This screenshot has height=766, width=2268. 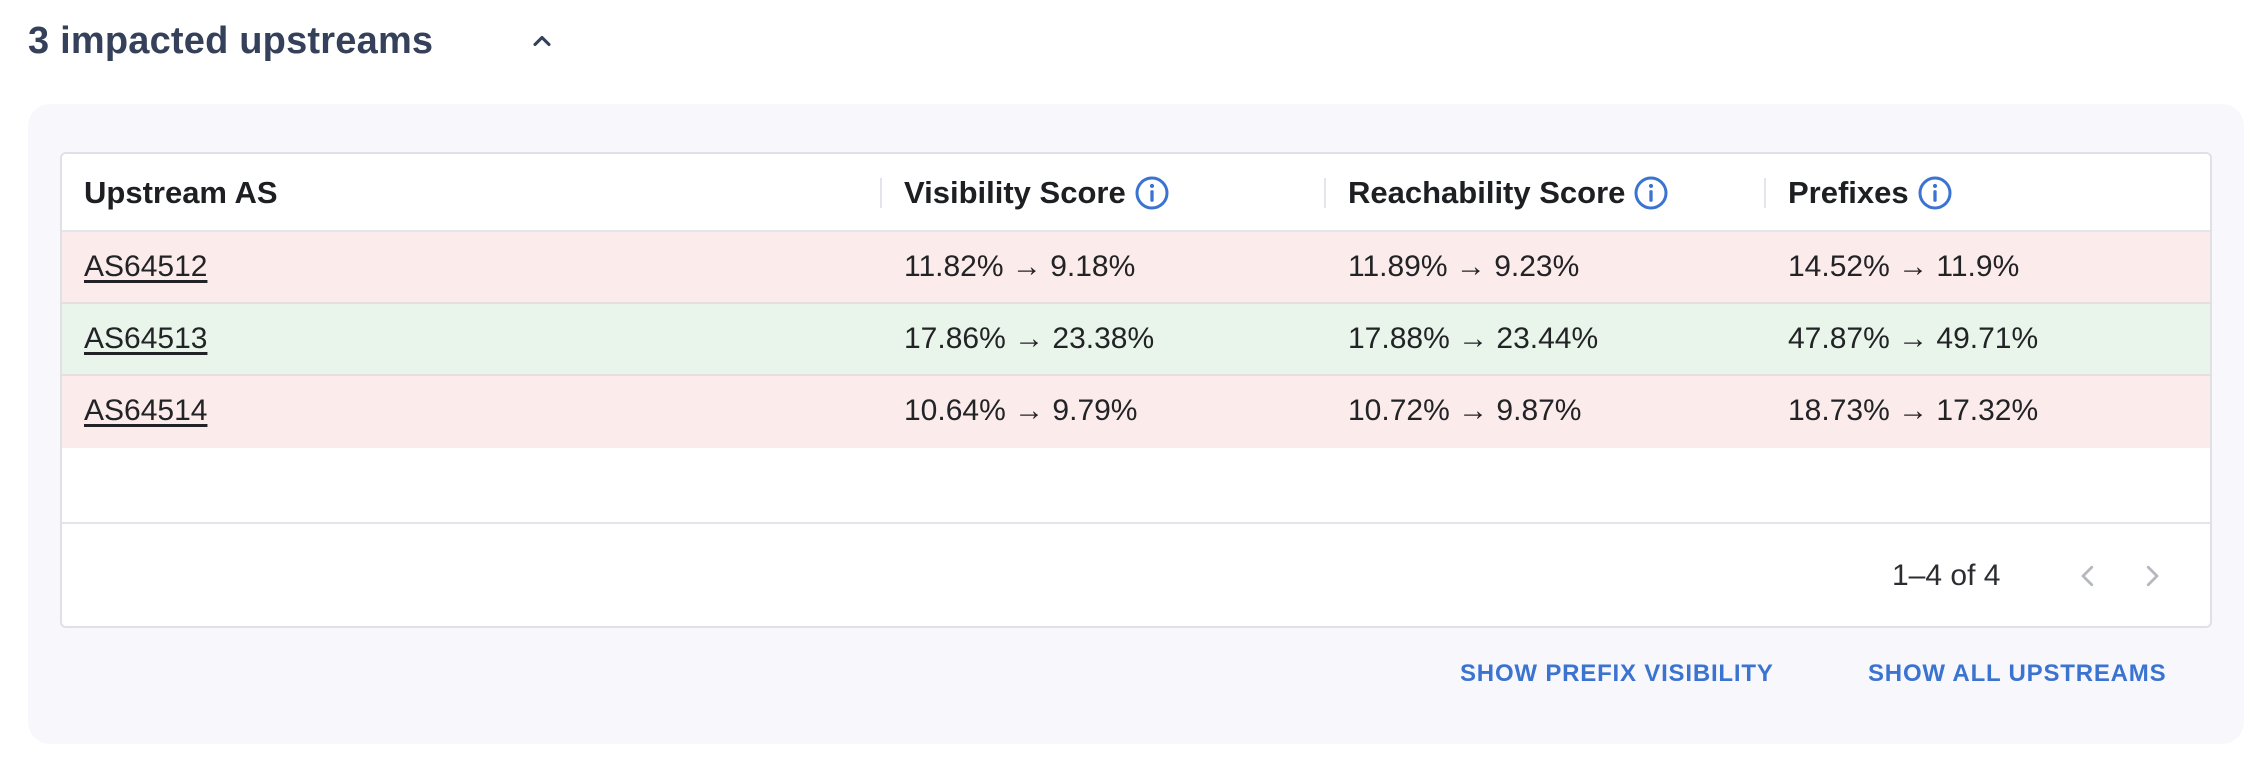 I want to click on upstream-as-cell: AS64514, so click(x=145, y=411).